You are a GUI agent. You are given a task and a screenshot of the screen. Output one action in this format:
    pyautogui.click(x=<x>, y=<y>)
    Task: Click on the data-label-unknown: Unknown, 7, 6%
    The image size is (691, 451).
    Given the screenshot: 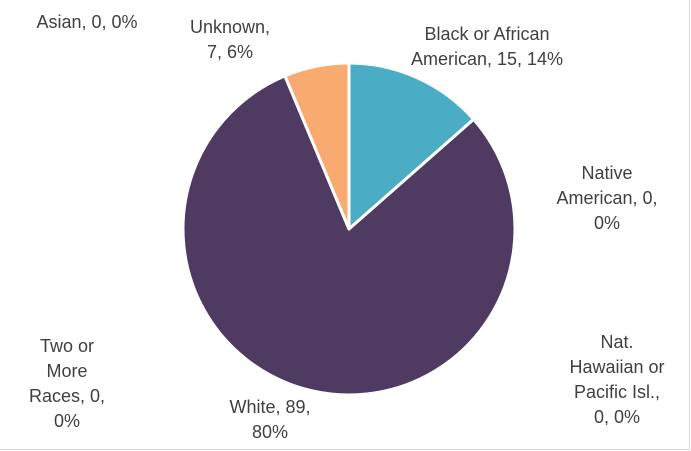 What is the action you would take?
    pyautogui.click(x=230, y=39)
    